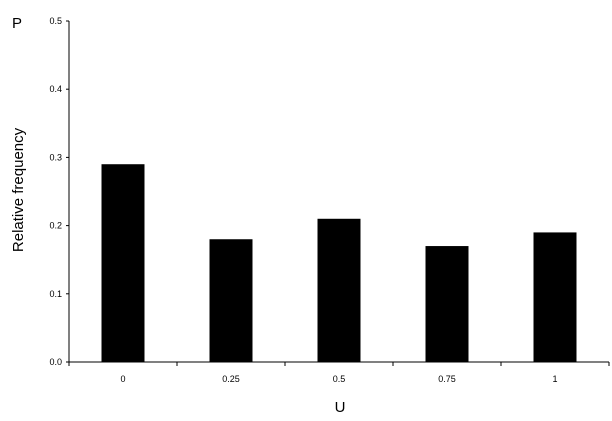 The height and width of the screenshot is (421, 612). Describe the element at coordinates (339, 379) in the screenshot. I see `x-tick-label: 0.5` at that location.